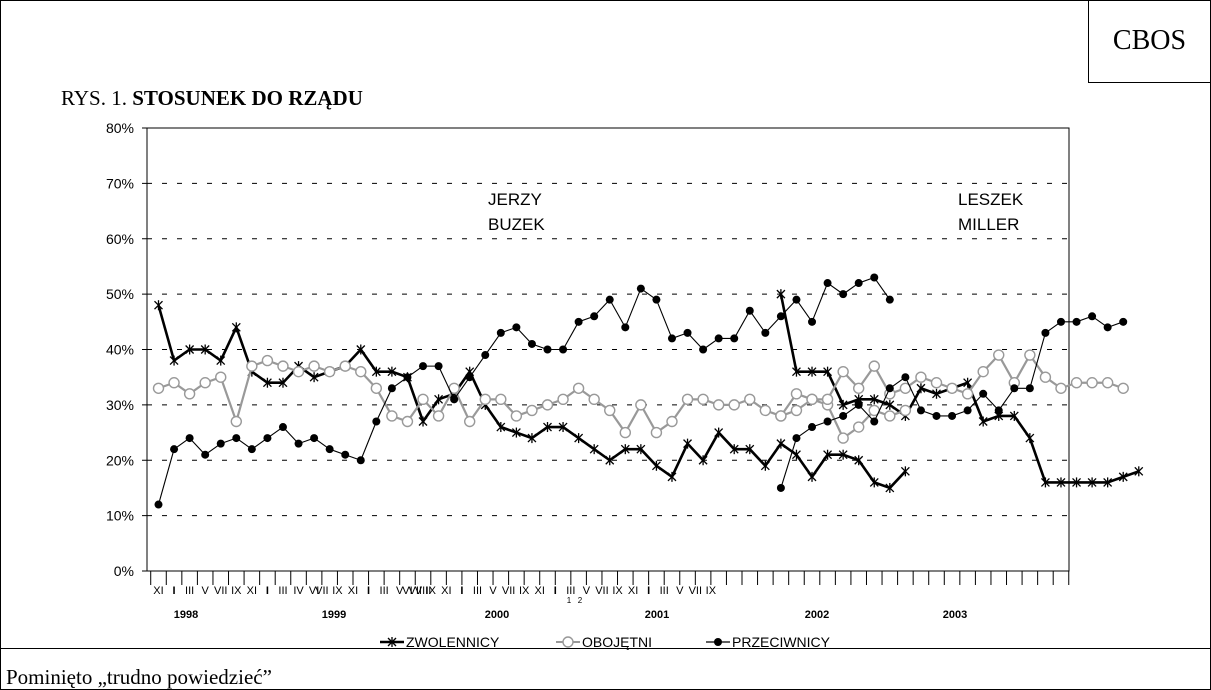 This screenshot has height=690, width=1211. I want to click on brand-label: CBOS, so click(1149, 41).